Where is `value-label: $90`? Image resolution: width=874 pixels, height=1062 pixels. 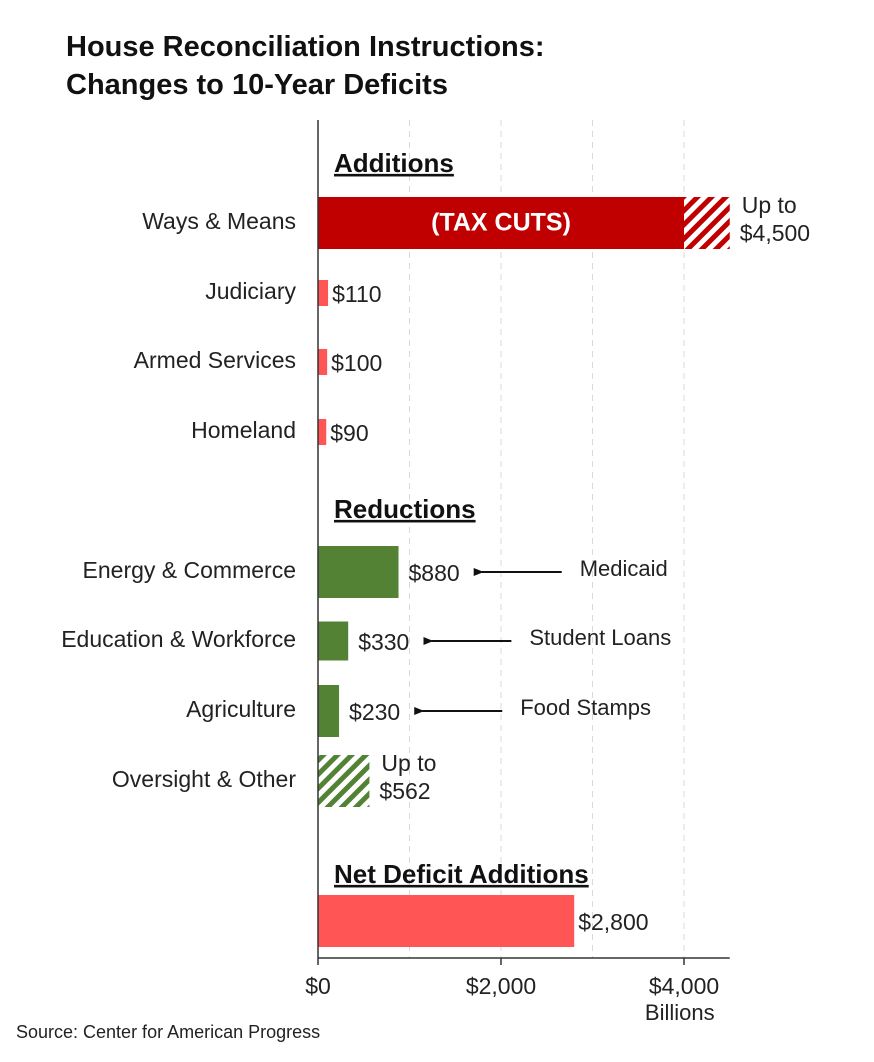 value-label: $90 is located at coordinates (349, 433).